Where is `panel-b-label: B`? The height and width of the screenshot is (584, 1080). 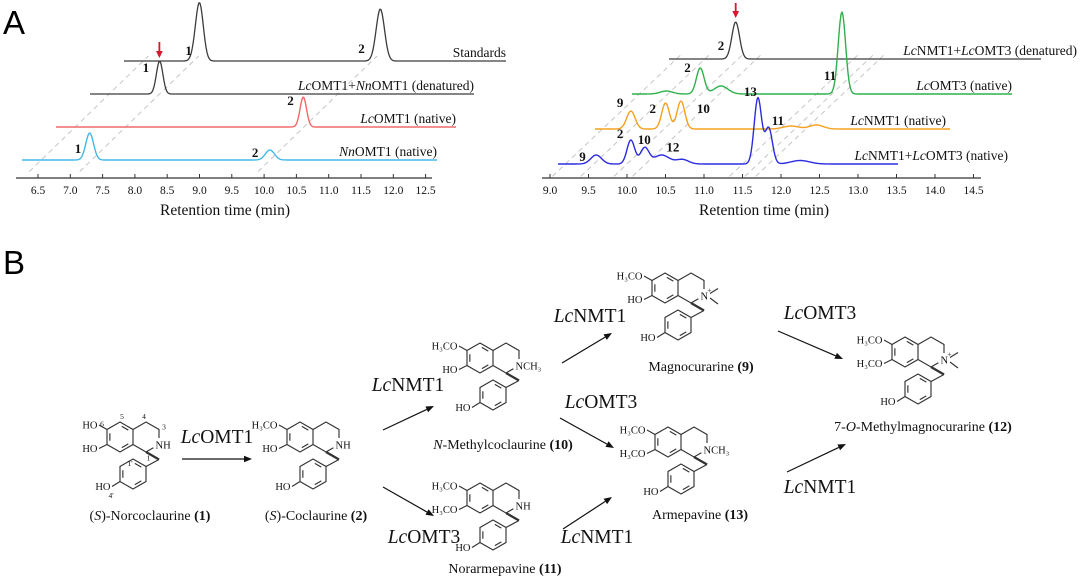 panel-b-label: B is located at coordinates (14, 262).